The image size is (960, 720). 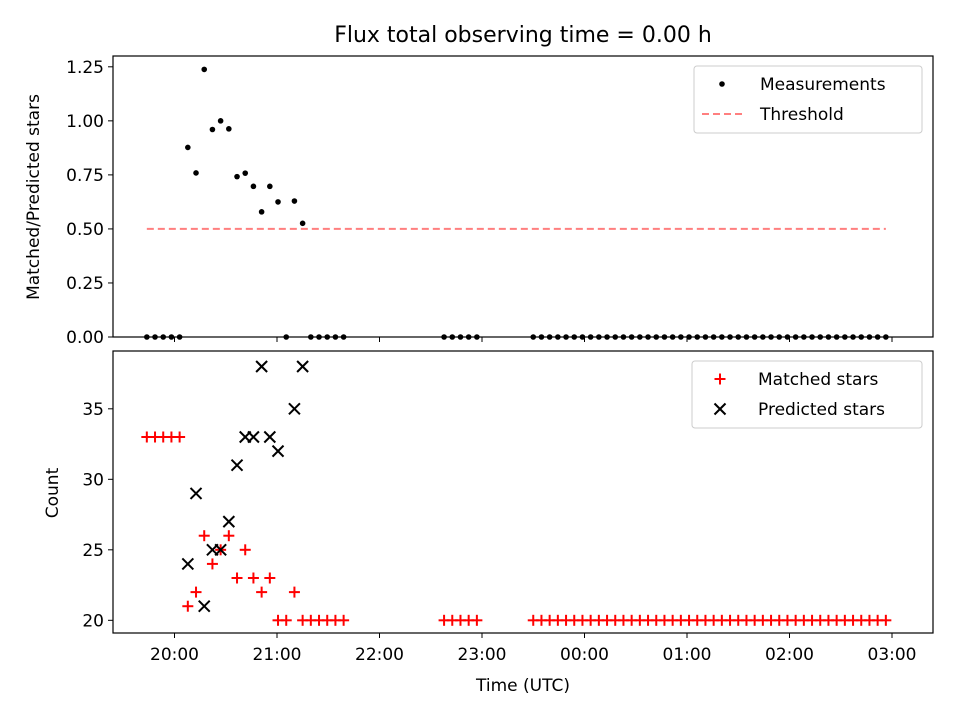 What do you see at coordinates (379, 655) in the screenshot?
I see `x-tick-label: 22:00` at bounding box center [379, 655].